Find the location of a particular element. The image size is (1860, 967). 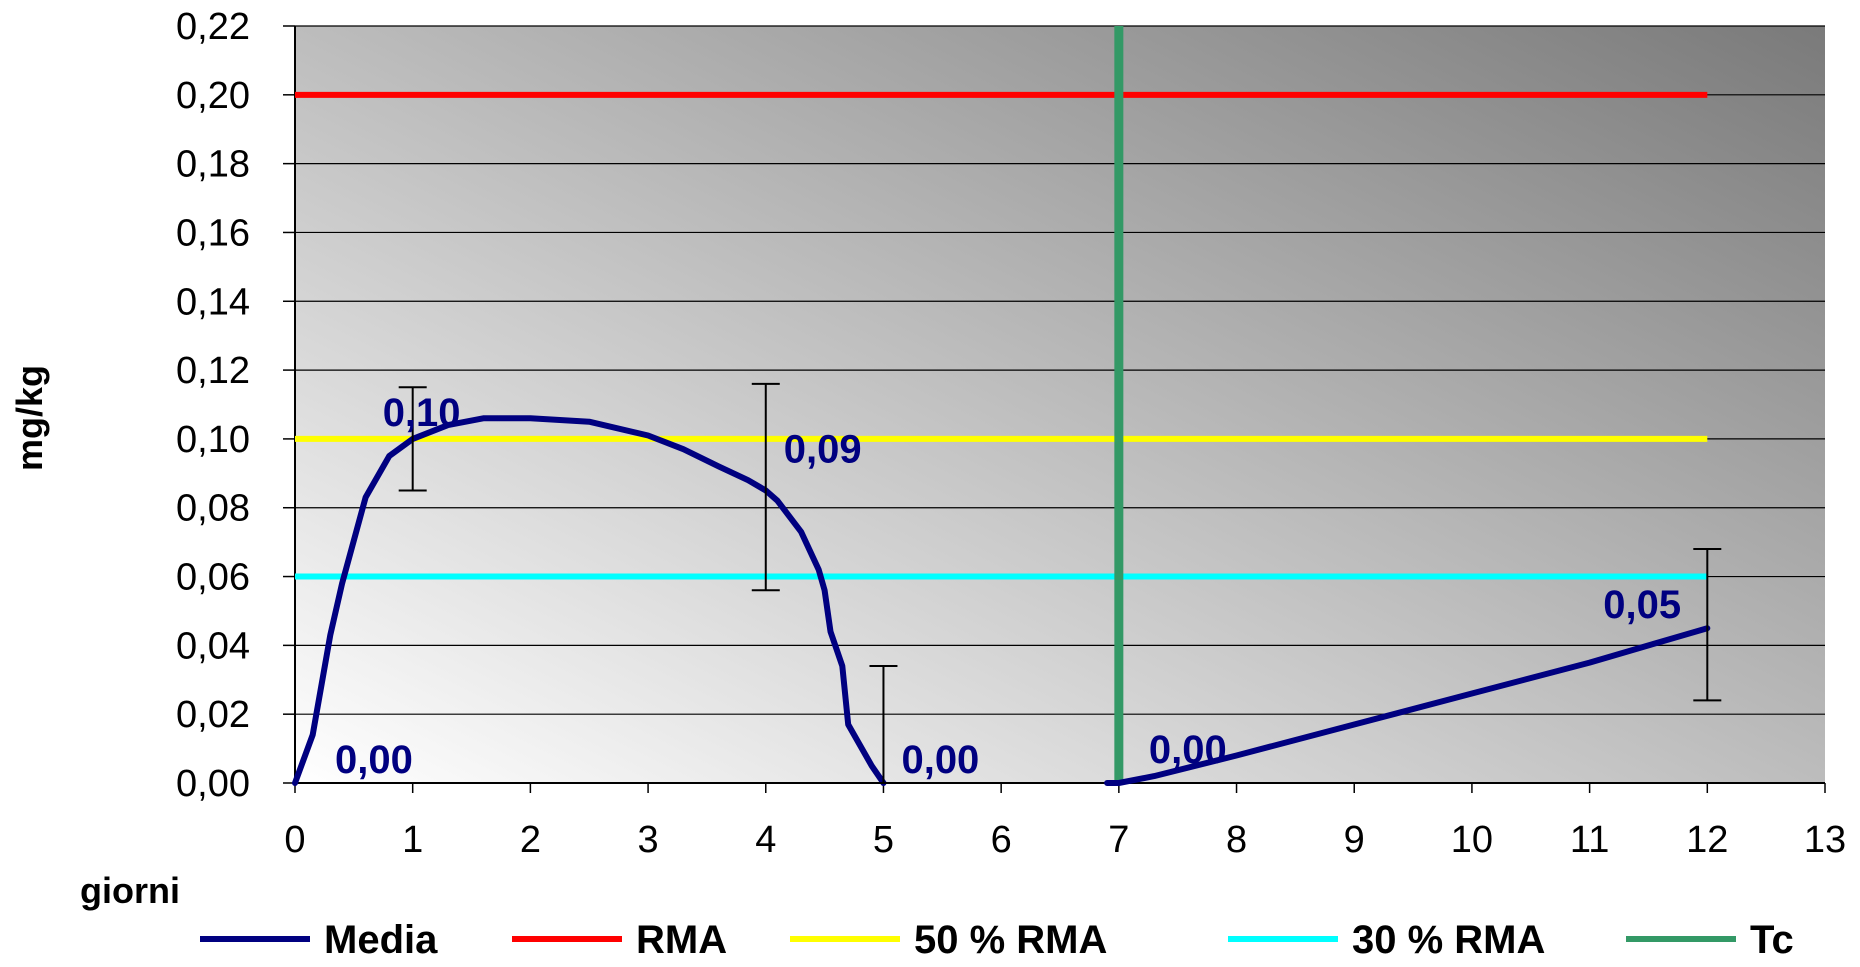

x-tick-label: 12 is located at coordinates (1707, 840).